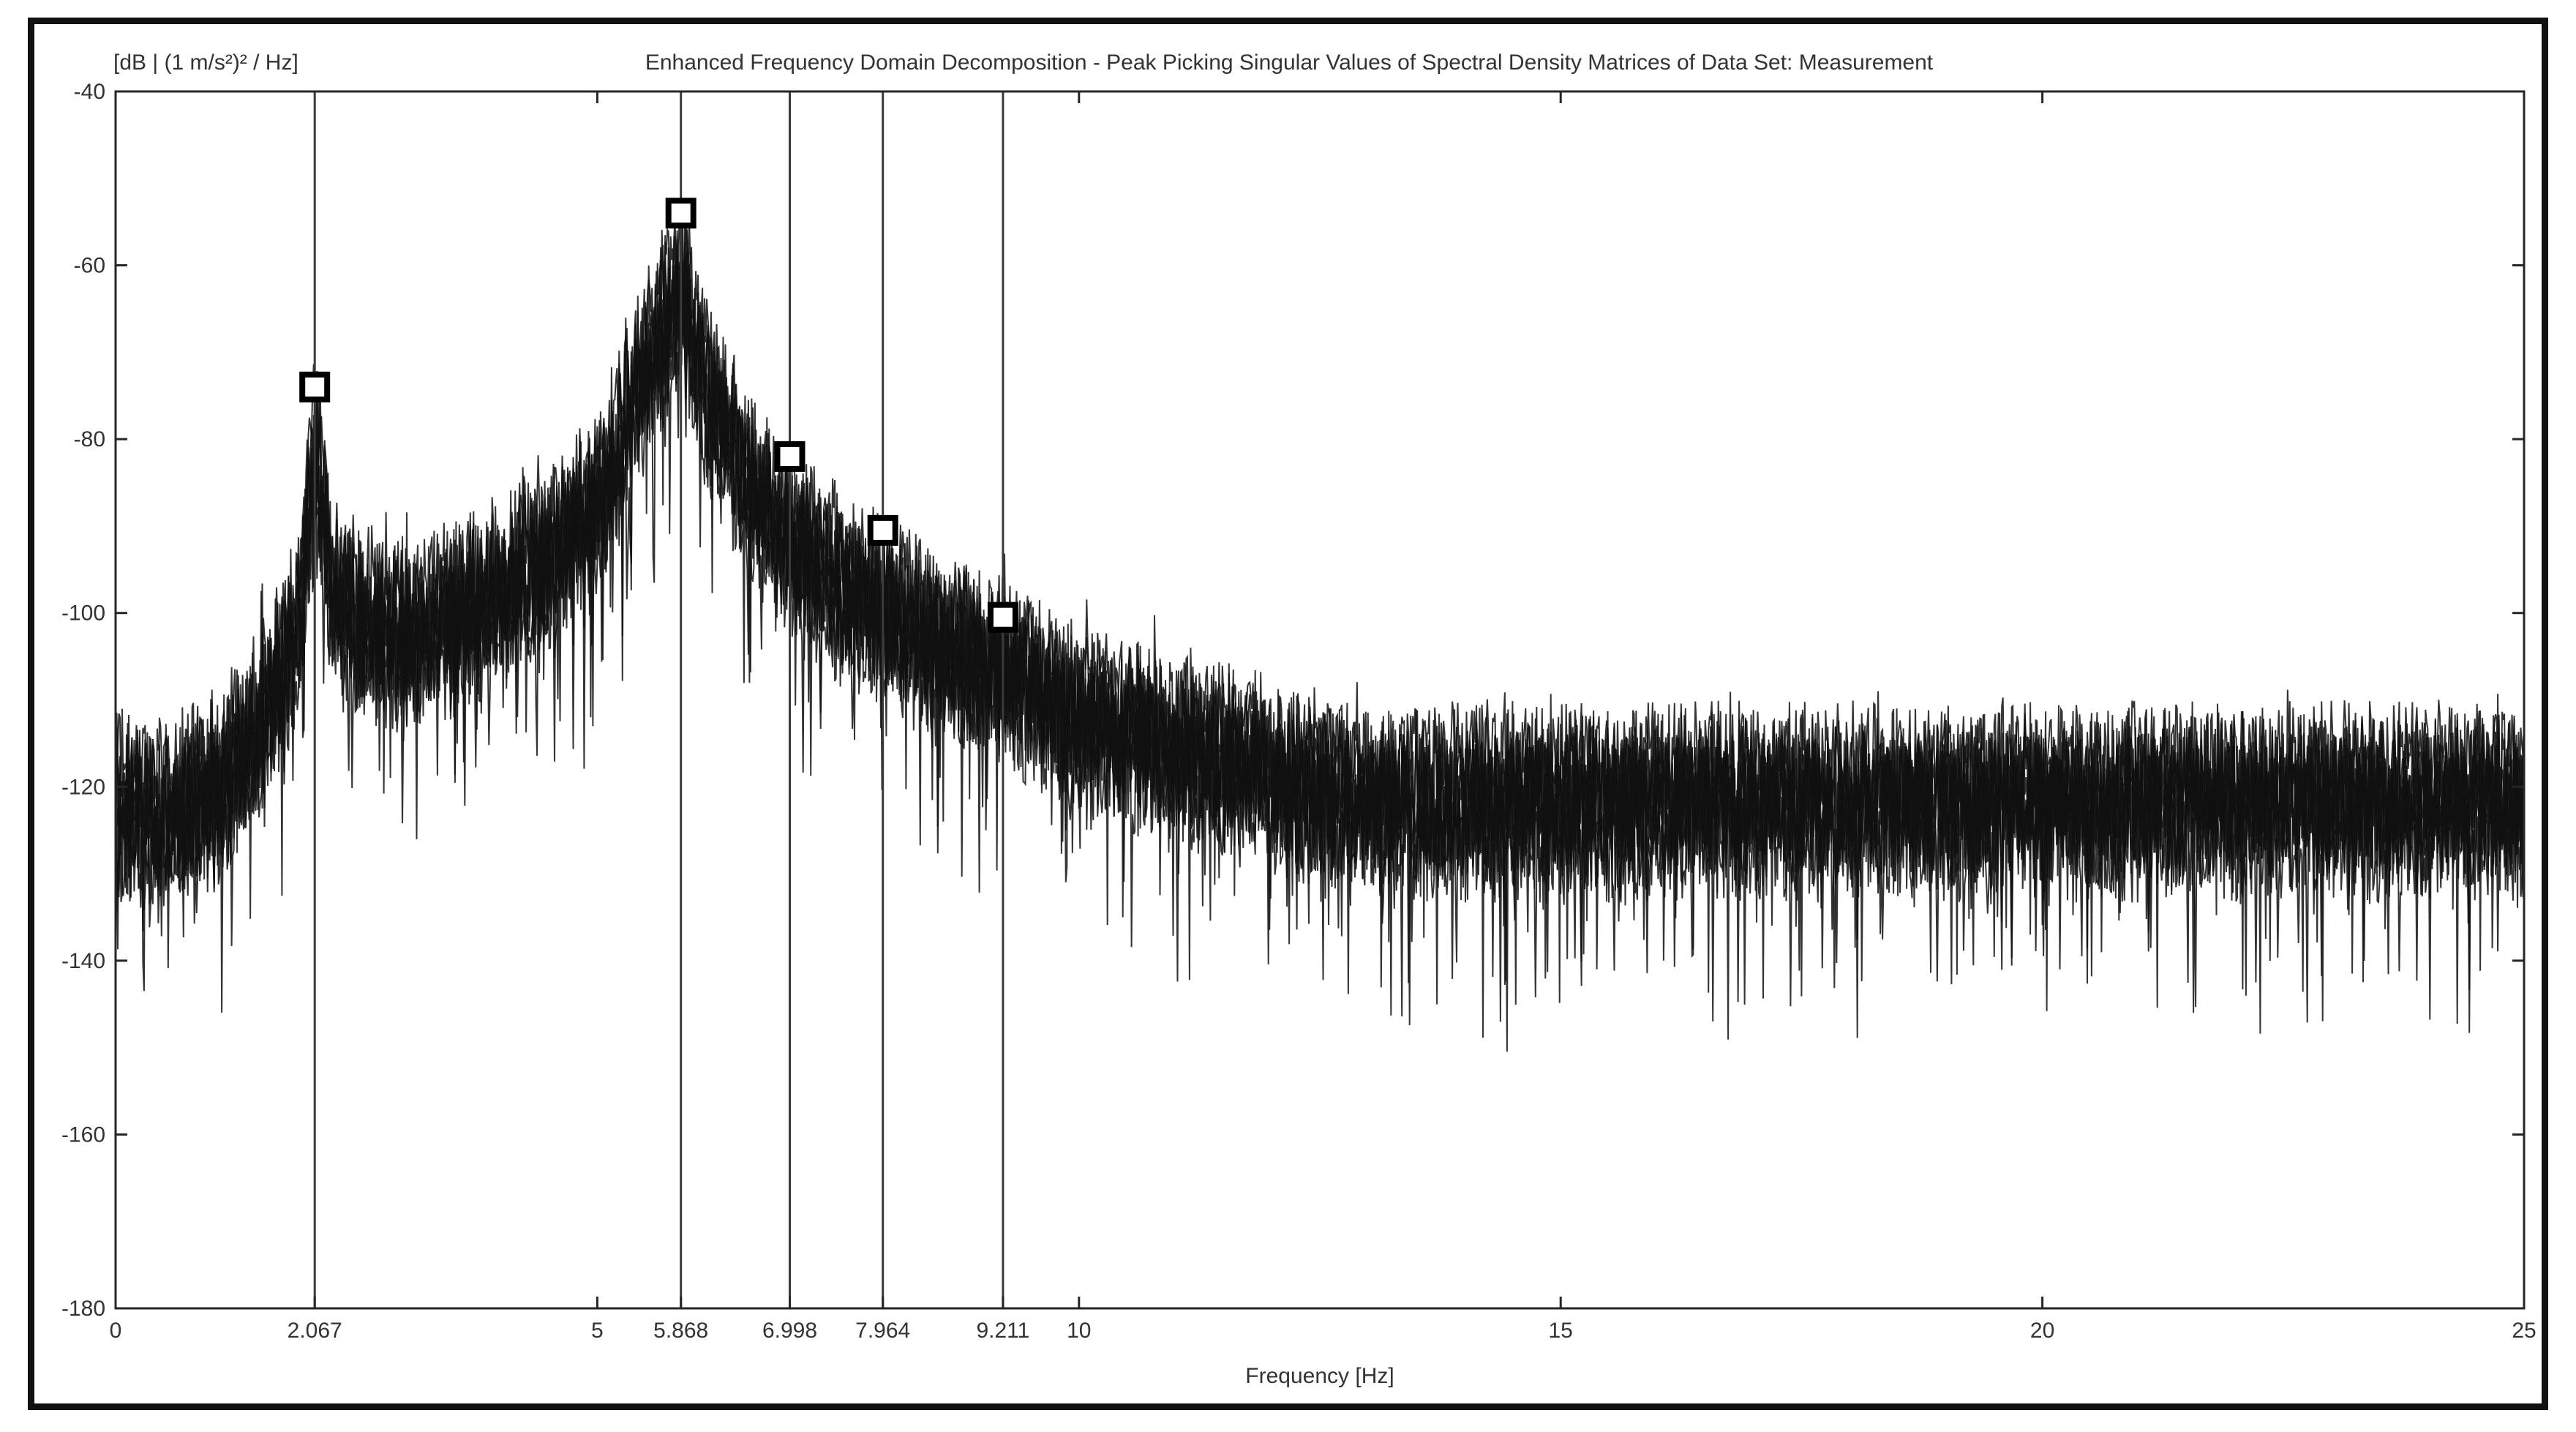 The width and height of the screenshot is (2576, 1432). What do you see at coordinates (83, 961) in the screenshot?
I see `y-tick-label: -140` at bounding box center [83, 961].